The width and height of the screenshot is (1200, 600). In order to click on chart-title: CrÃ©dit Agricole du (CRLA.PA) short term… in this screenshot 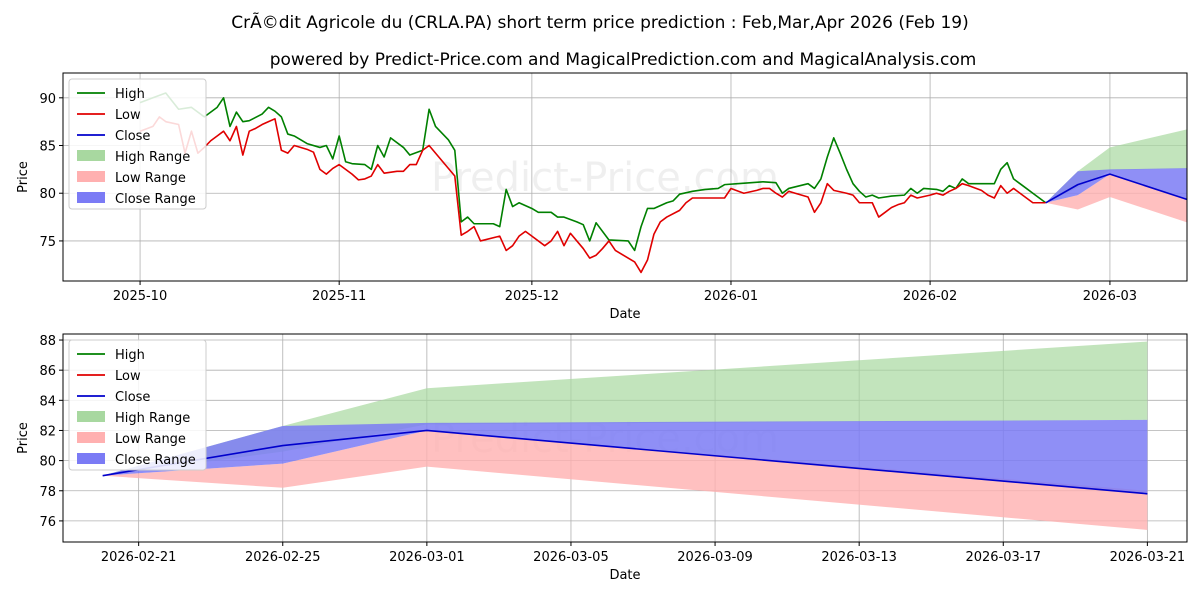, I will do `click(600, 22)`.